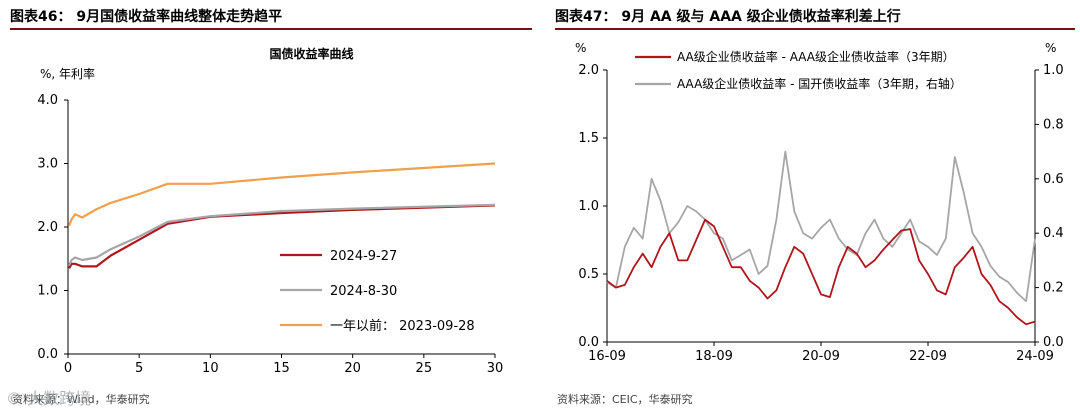  What do you see at coordinates (363, 291) in the screenshot?
I see `left-legend-label-2: 2024-8-30` at bounding box center [363, 291].